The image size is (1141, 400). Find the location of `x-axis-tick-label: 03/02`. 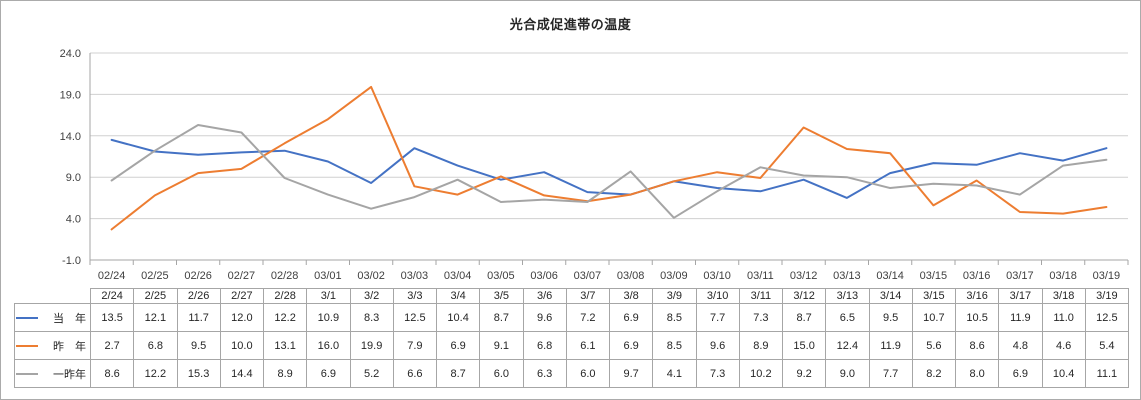

x-axis-tick-label: 03/02 is located at coordinates (371, 276).